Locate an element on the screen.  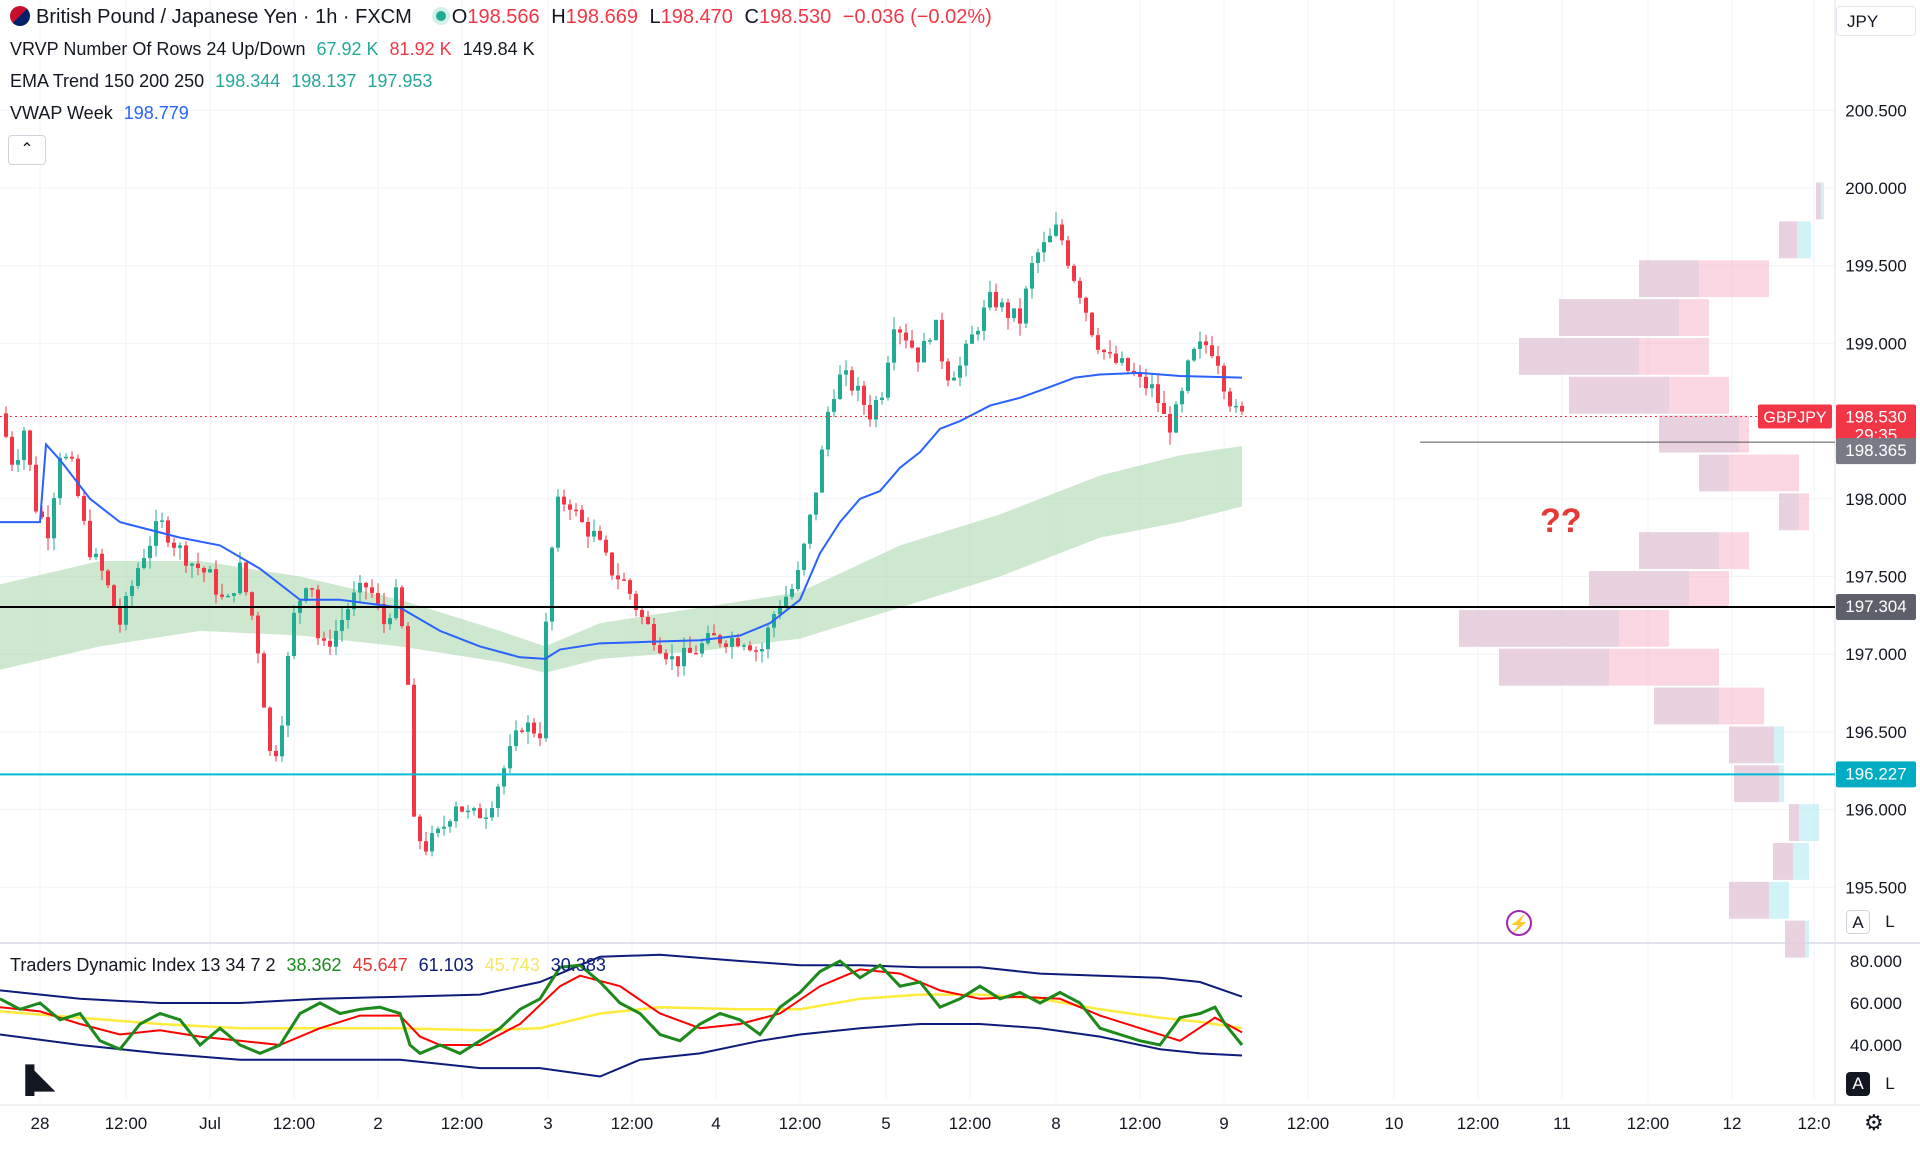
ema-150-value: 198.344 is located at coordinates (248, 81).